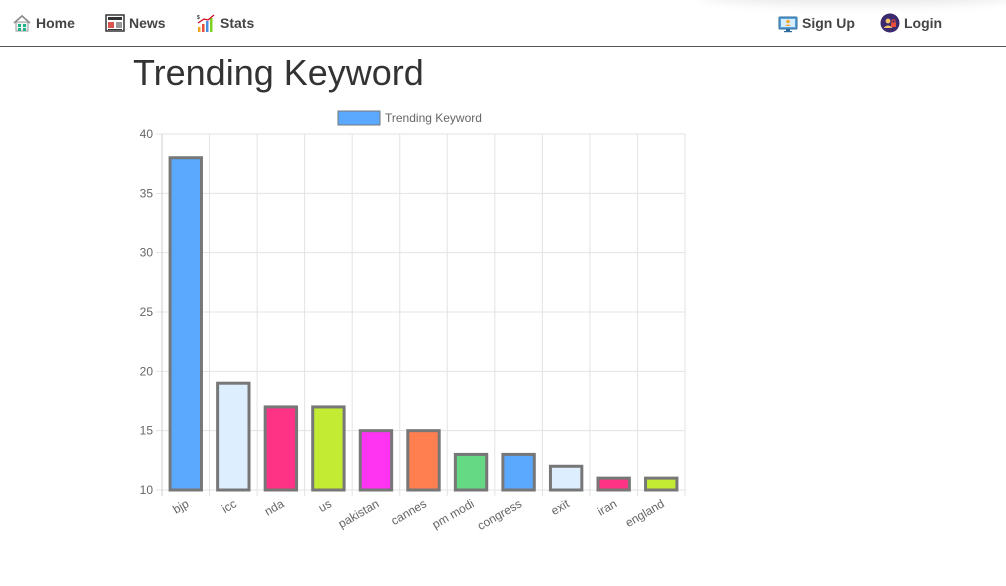 This screenshot has height=586, width=1006. What do you see at coordinates (147, 312) in the screenshot?
I see `y-tick-label: 25` at bounding box center [147, 312].